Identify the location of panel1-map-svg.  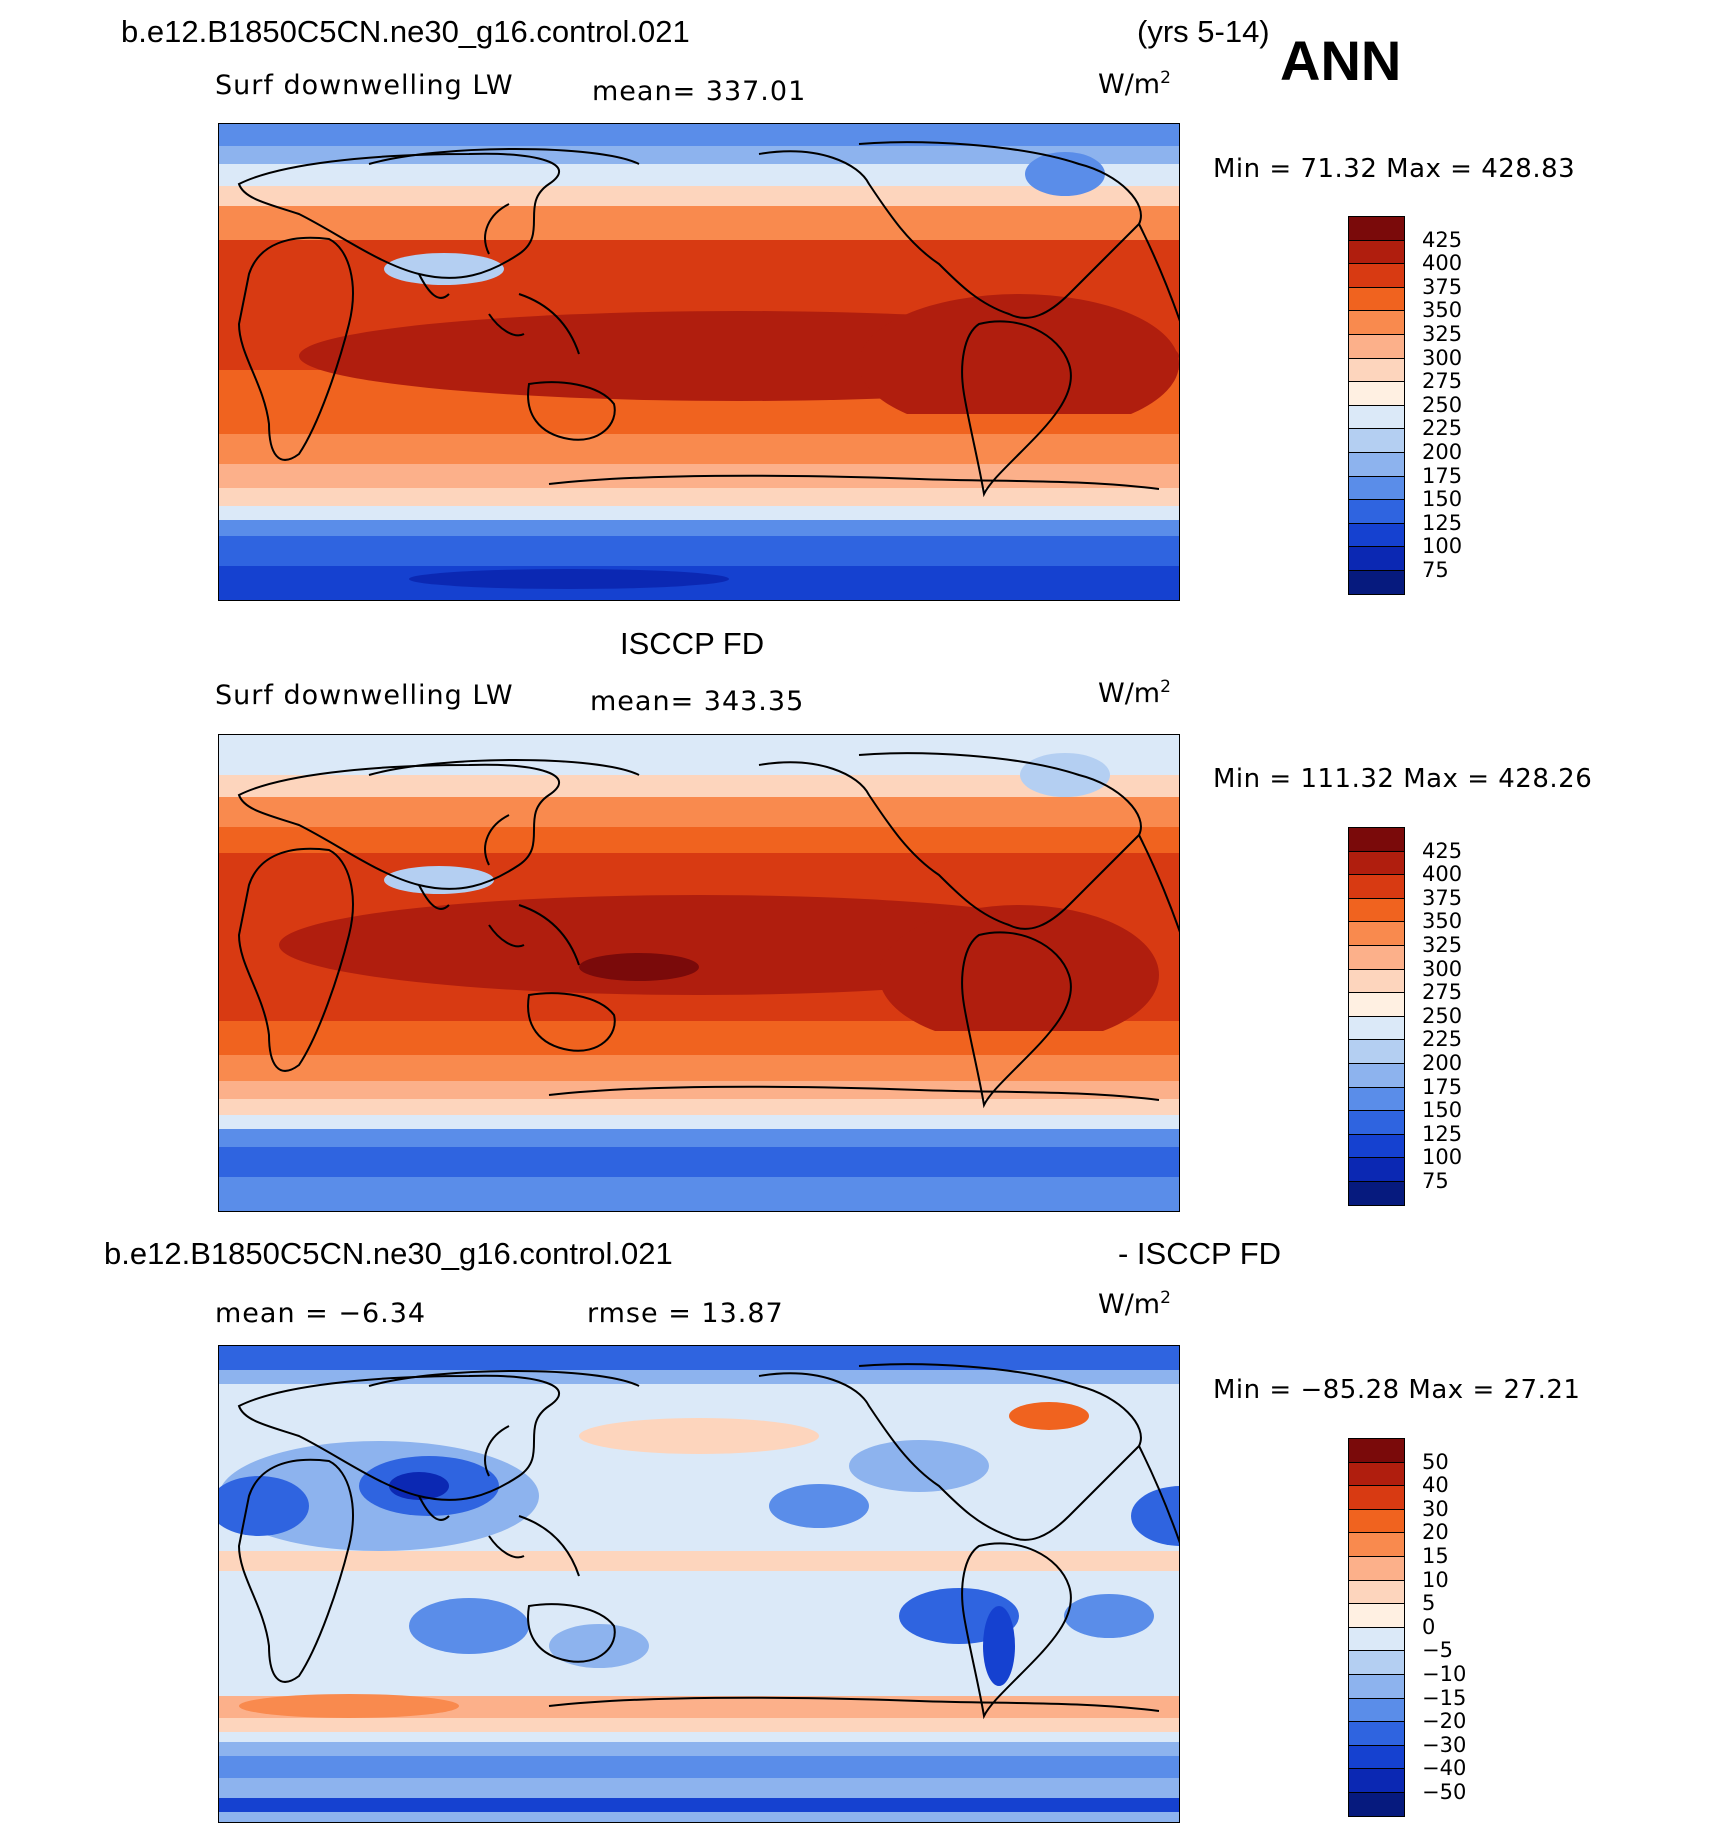
(699, 362).